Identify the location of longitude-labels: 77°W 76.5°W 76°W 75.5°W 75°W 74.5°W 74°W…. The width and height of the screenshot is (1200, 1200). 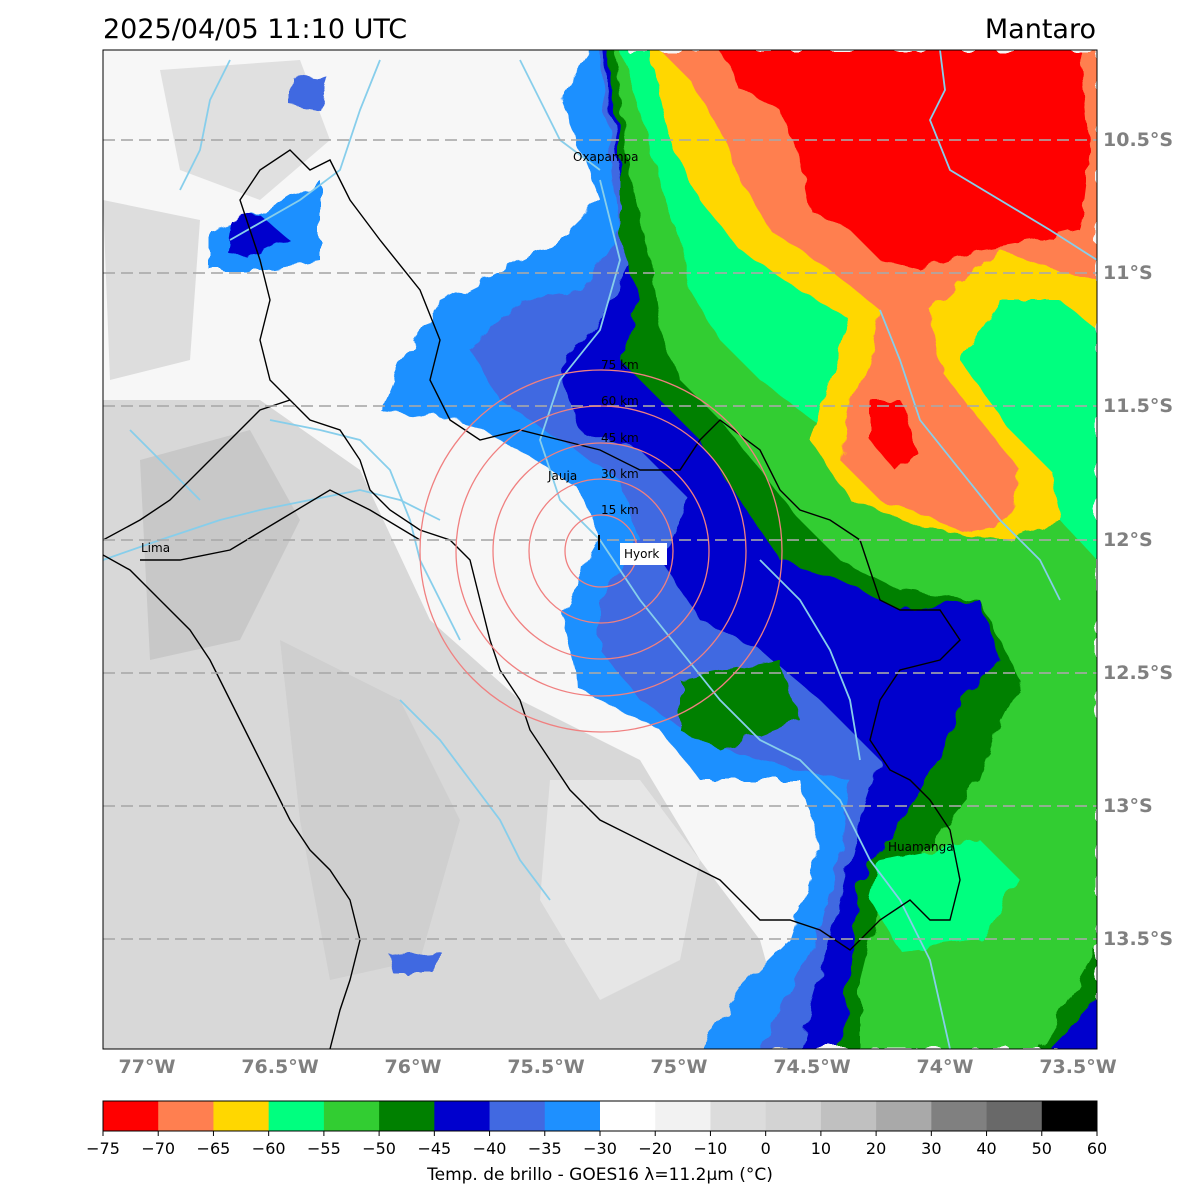
(618, 1067).